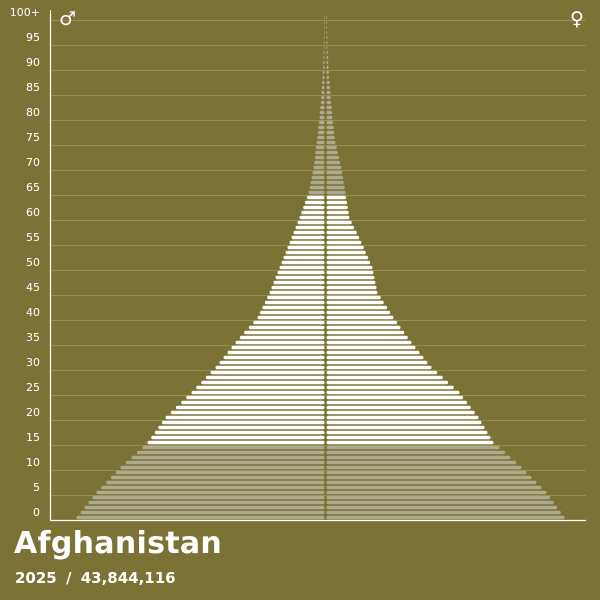 The width and height of the screenshot is (600, 600). What do you see at coordinates (36, 578) in the screenshot?
I see `year: 2025` at bounding box center [36, 578].